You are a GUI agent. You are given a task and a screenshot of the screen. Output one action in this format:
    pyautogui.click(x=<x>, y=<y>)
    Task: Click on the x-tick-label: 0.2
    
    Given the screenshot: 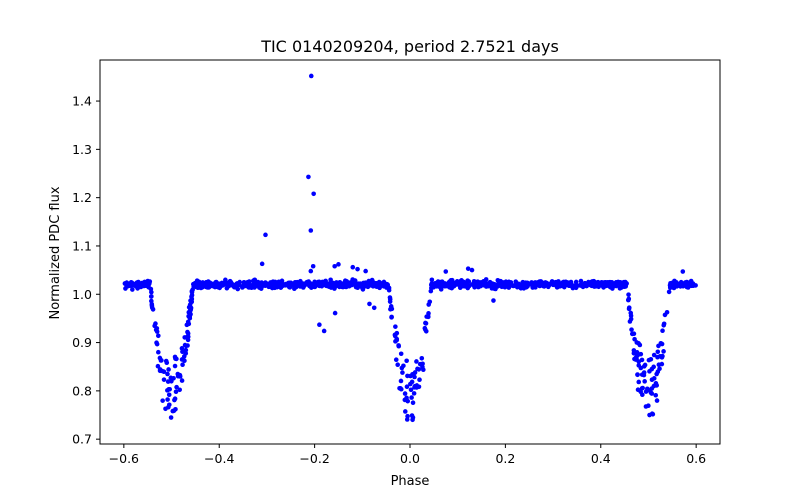 What is the action you would take?
    pyautogui.click(x=505, y=458)
    